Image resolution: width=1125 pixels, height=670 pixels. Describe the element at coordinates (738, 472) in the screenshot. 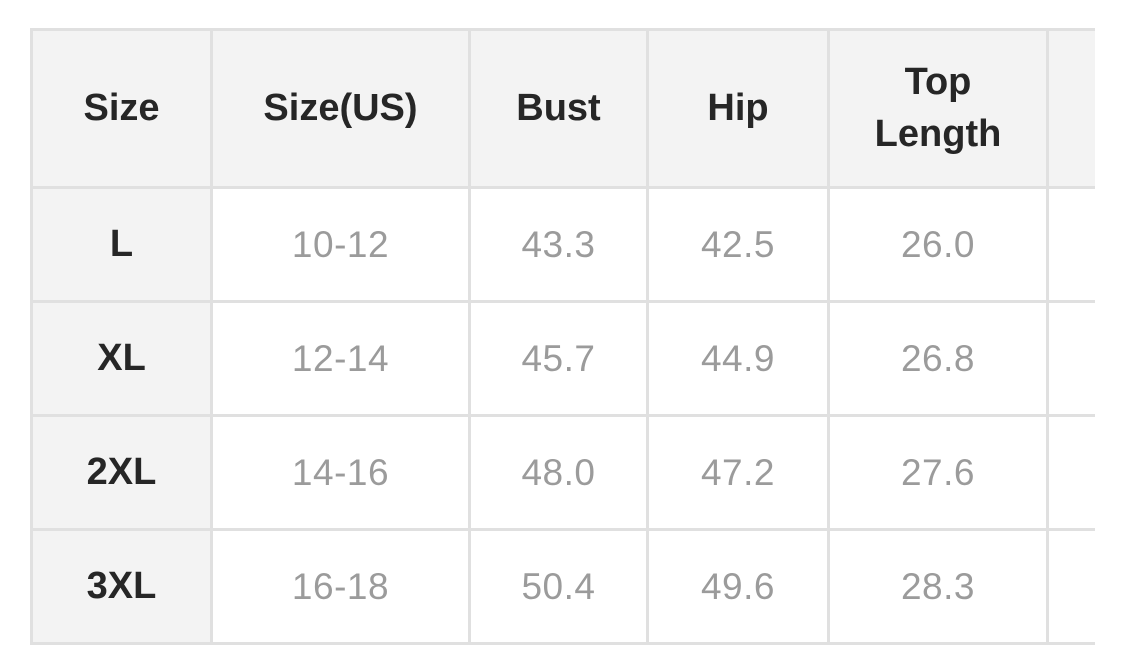

I see `cell-hip: 47.2` at that location.